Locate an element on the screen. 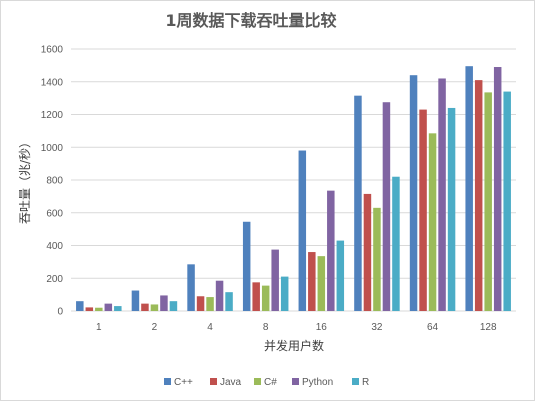  x-tick-label: 1 is located at coordinates (99, 327).